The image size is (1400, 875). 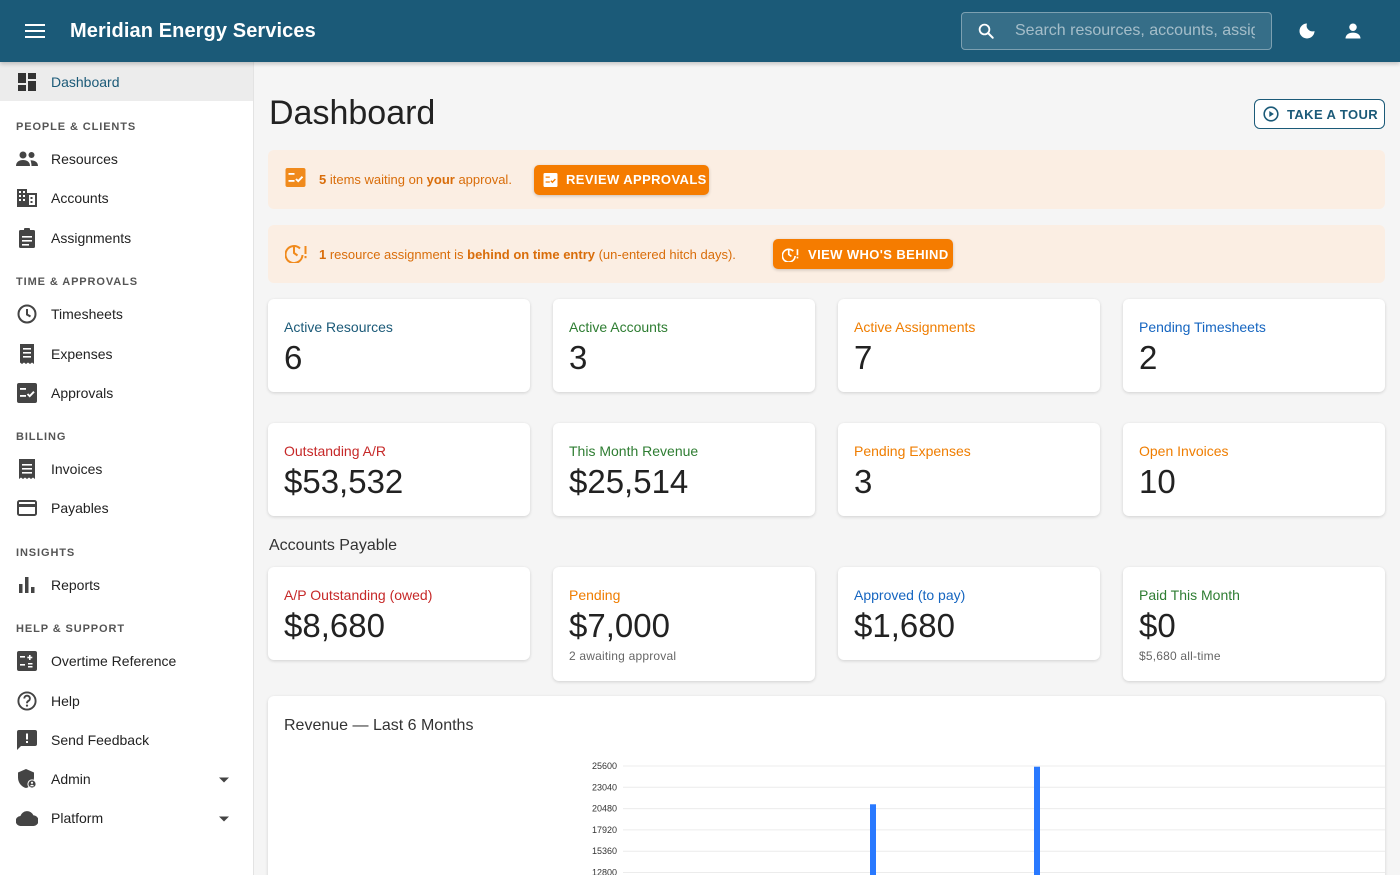 I want to click on sidebar-item-label: Send Feedback, so click(x=100, y=739).